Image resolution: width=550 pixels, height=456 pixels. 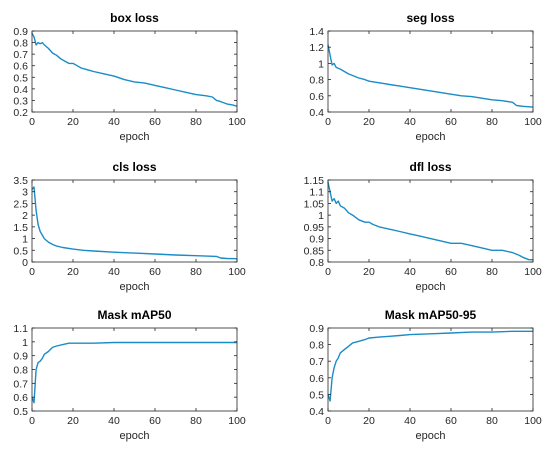 What do you see at coordinates (25, 263) in the screenshot?
I see `y-tick-label: 0` at bounding box center [25, 263].